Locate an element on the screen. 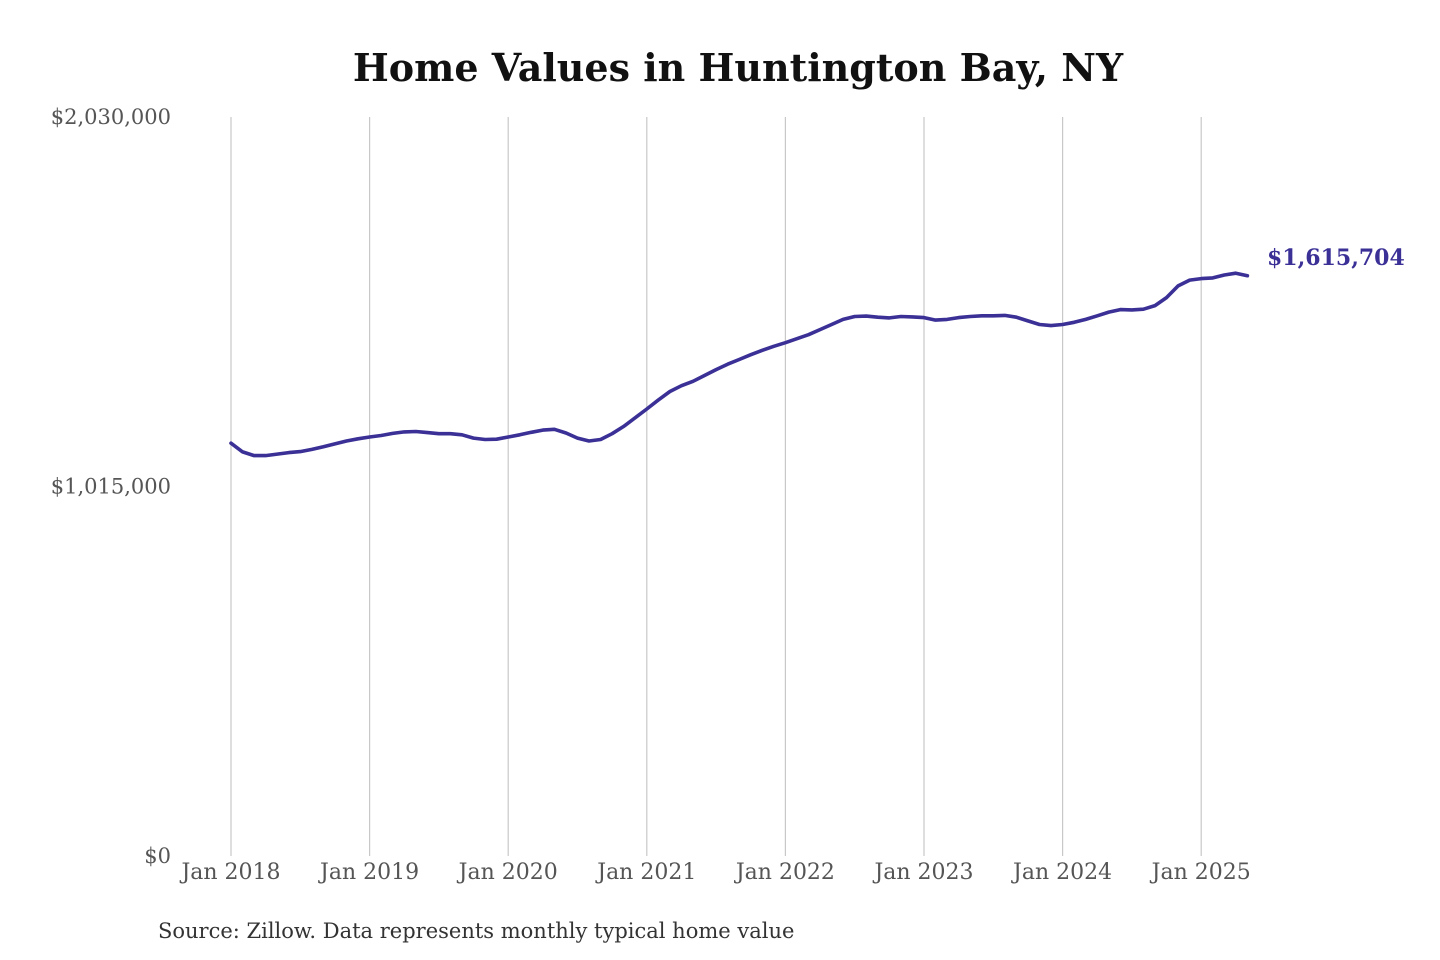  x-tick-label: Jan 2021 is located at coordinates (645, 872).